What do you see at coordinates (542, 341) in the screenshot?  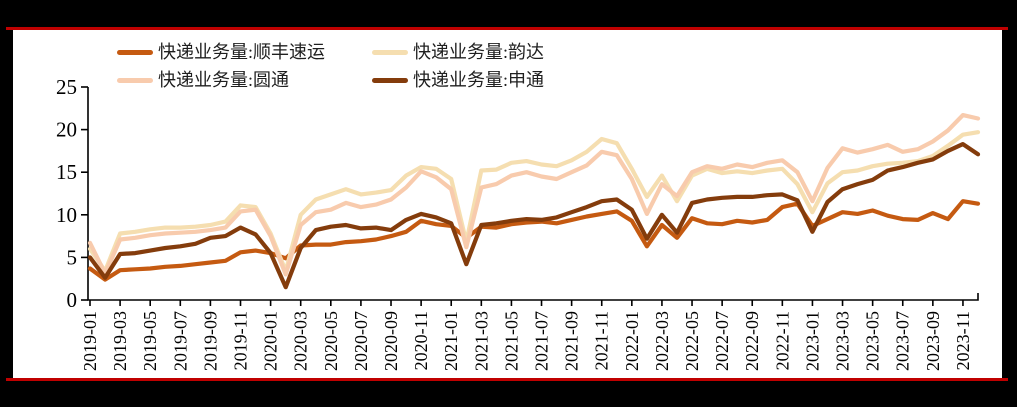 I see `x-tick-label: 2021-07` at bounding box center [542, 341].